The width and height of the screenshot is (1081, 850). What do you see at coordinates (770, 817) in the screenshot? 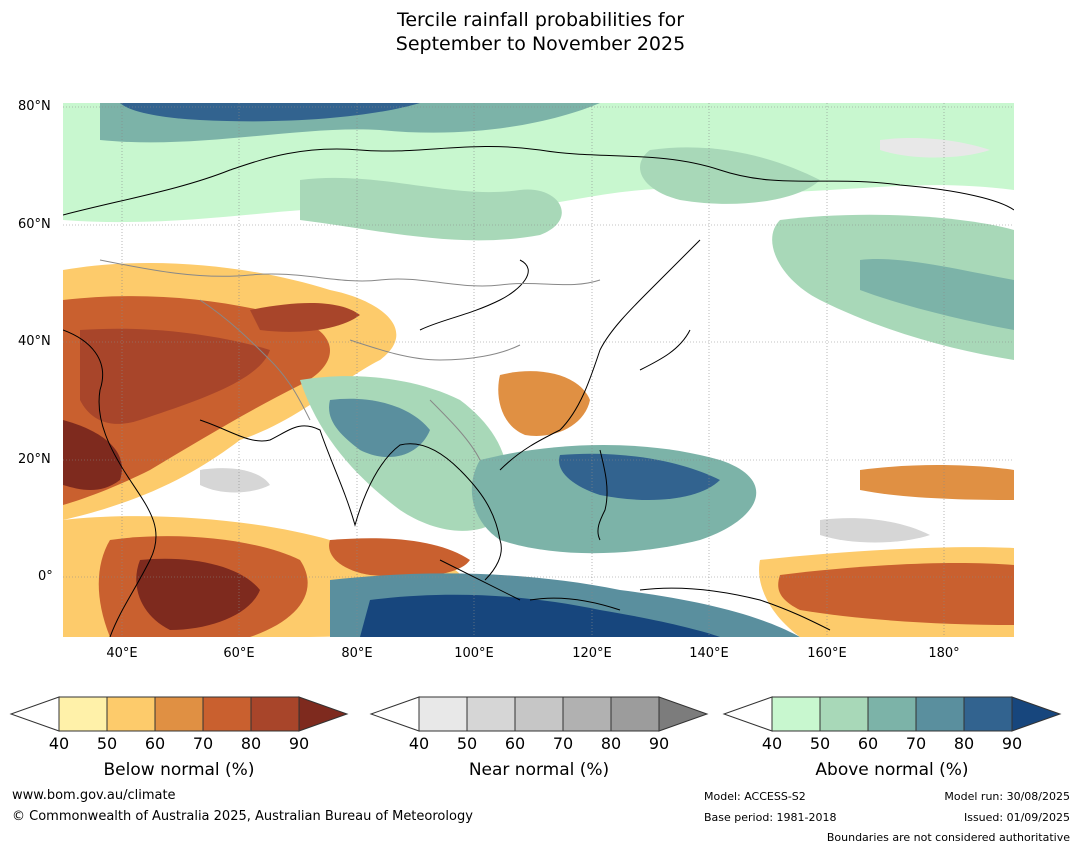
I see `footer-base-period: Base period: 1981-2018` at bounding box center [770, 817].